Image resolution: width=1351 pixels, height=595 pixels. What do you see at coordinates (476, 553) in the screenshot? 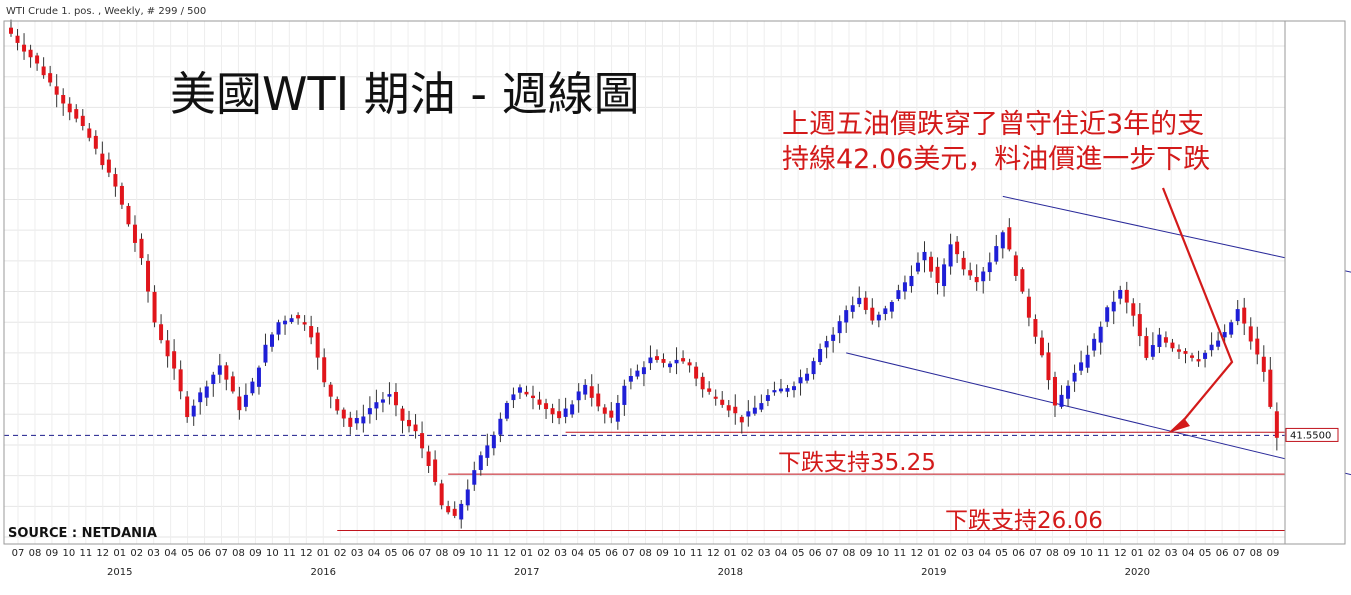
I see `x-tick-label: 10` at bounding box center [476, 553].